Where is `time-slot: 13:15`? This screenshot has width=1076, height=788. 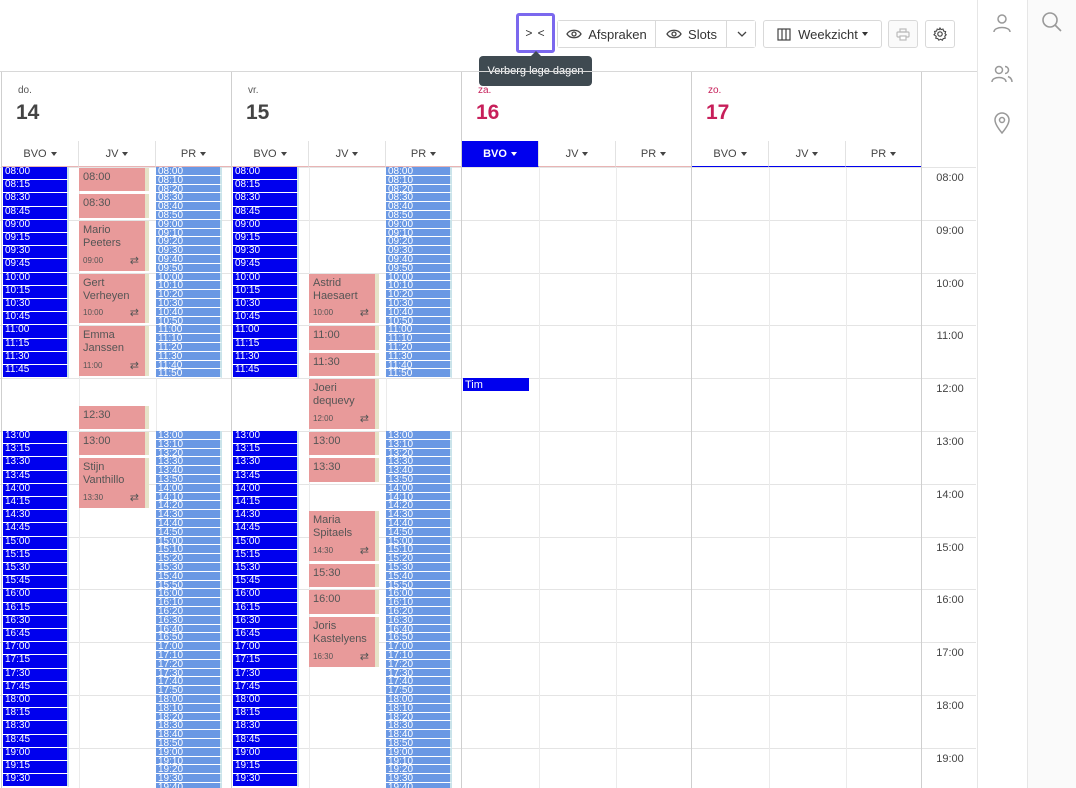 time-slot: 13:15 is located at coordinates (36, 451).